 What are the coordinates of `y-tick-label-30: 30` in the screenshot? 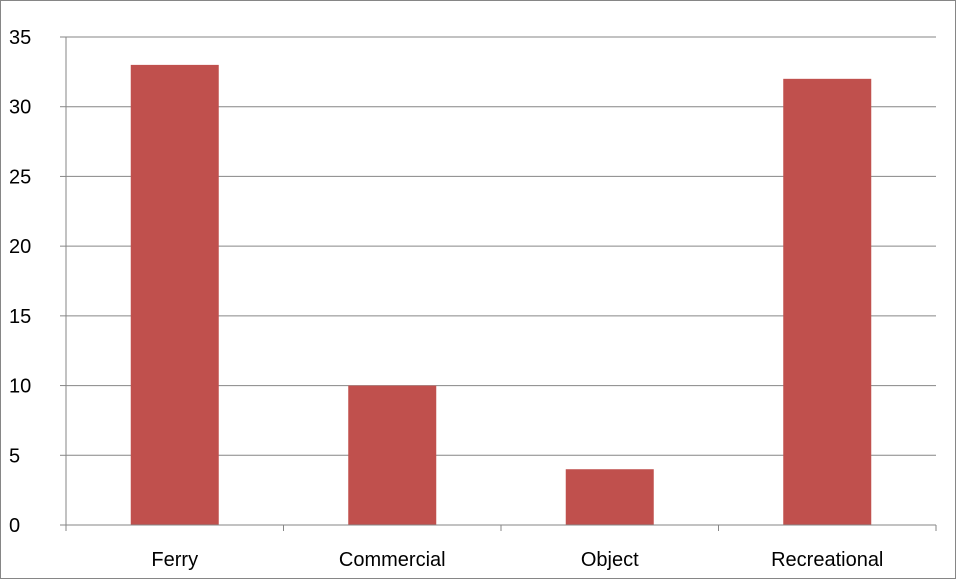 It's located at (20, 108).